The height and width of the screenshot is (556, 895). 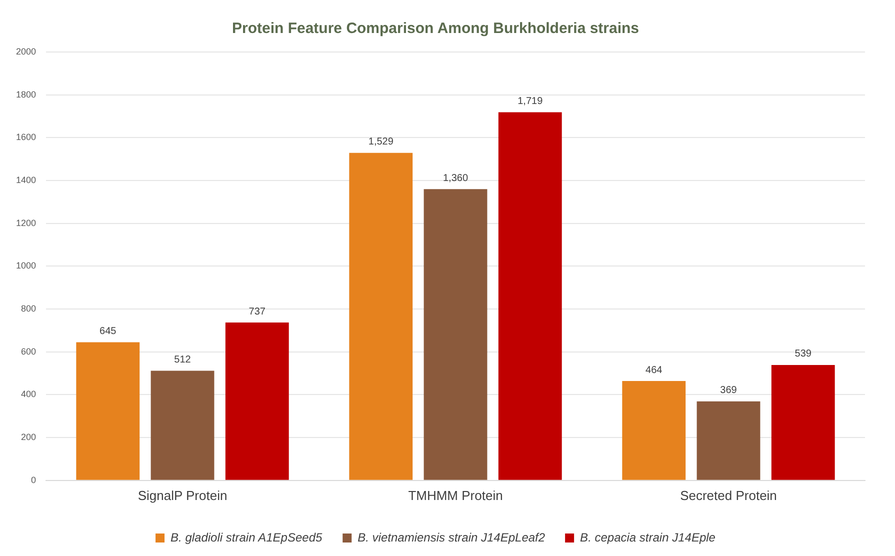 What do you see at coordinates (729, 390) in the screenshot?
I see `data-label: 369` at bounding box center [729, 390].